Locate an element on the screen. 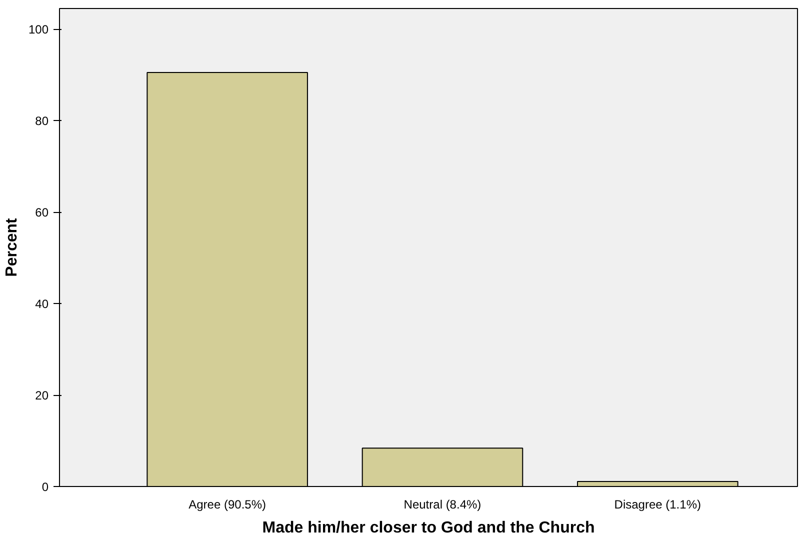  y-tick-label: 20 is located at coordinates (42, 395).